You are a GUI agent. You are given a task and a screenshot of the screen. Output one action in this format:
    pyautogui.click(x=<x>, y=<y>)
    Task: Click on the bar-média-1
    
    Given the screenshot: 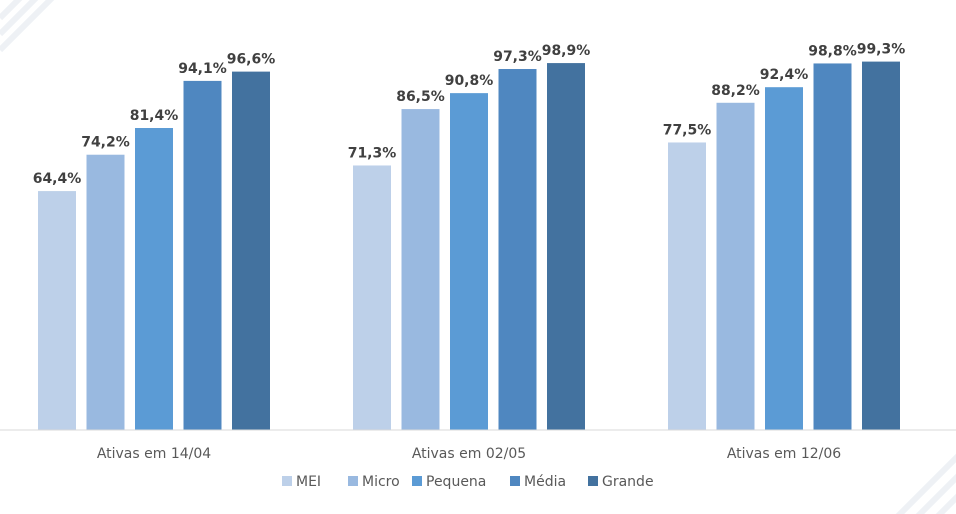 What is the action you would take?
    pyautogui.click(x=202, y=255)
    